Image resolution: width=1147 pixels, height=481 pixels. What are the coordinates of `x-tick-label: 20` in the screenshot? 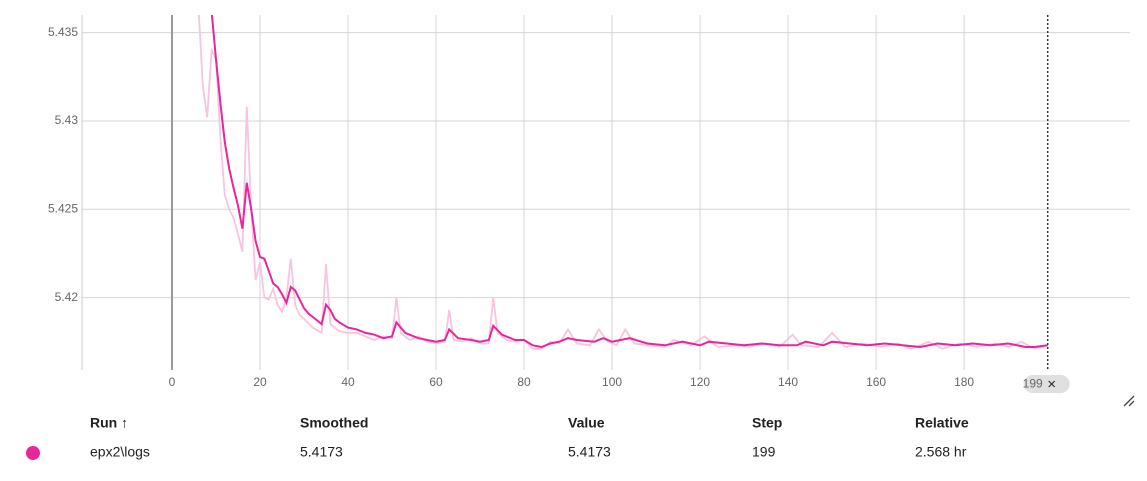 It's located at (260, 382).